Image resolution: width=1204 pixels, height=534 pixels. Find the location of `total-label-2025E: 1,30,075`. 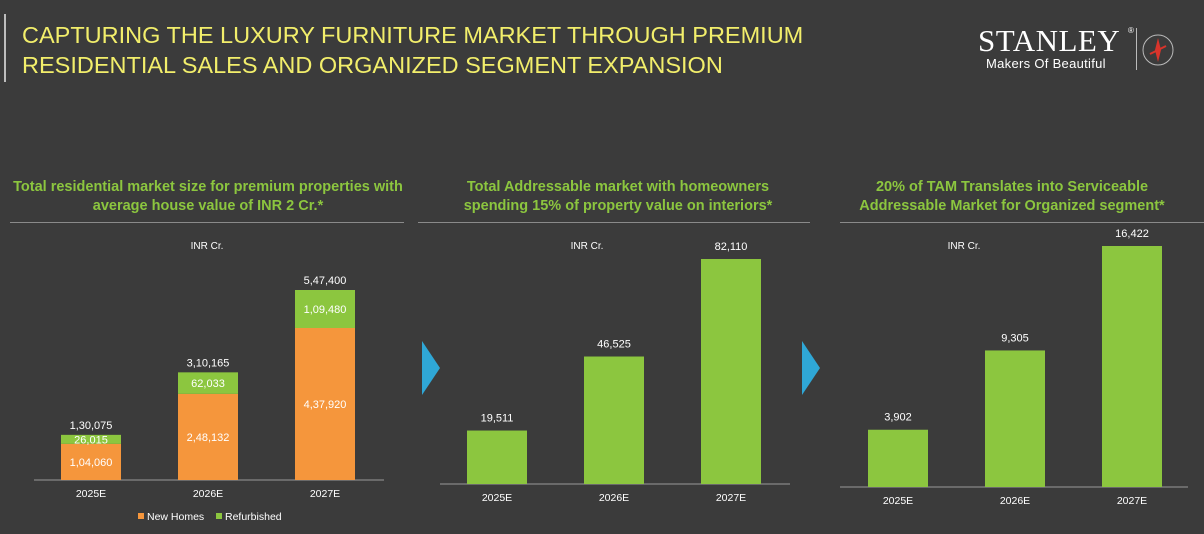

total-label-2025E: 1,30,075 is located at coordinates (91, 426).